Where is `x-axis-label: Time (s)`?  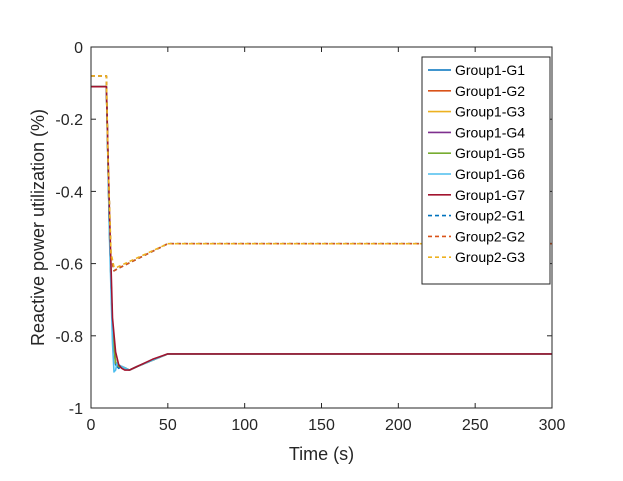 x-axis-label: Time (s) is located at coordinates (321, 454).